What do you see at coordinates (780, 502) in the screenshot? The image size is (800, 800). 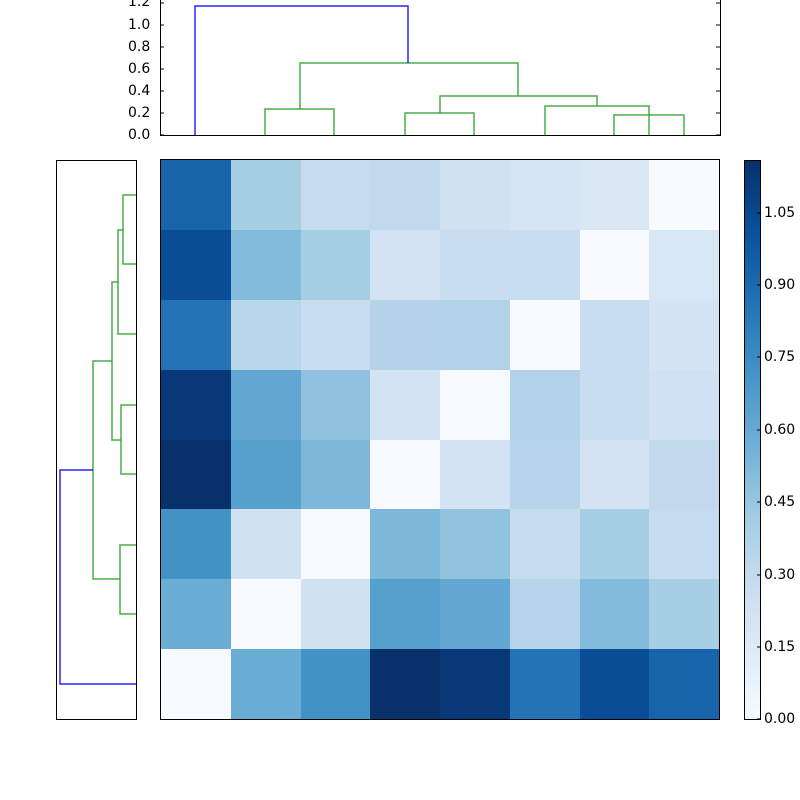 I see `colorbar-tick-label: 0.45` at bounding box center [780, 502].